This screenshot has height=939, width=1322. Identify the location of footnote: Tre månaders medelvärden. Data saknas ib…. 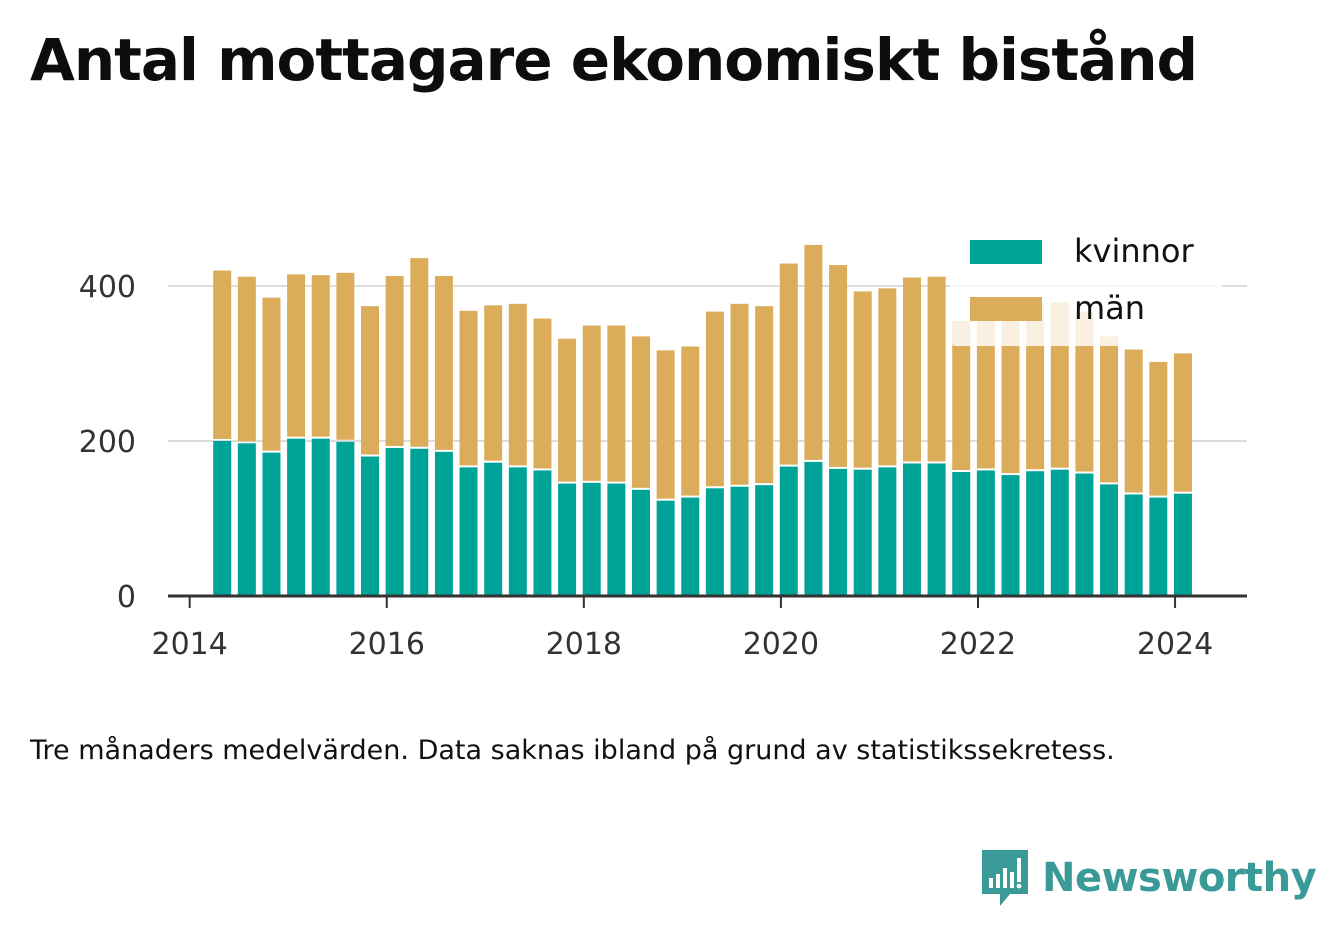
(572, 750).